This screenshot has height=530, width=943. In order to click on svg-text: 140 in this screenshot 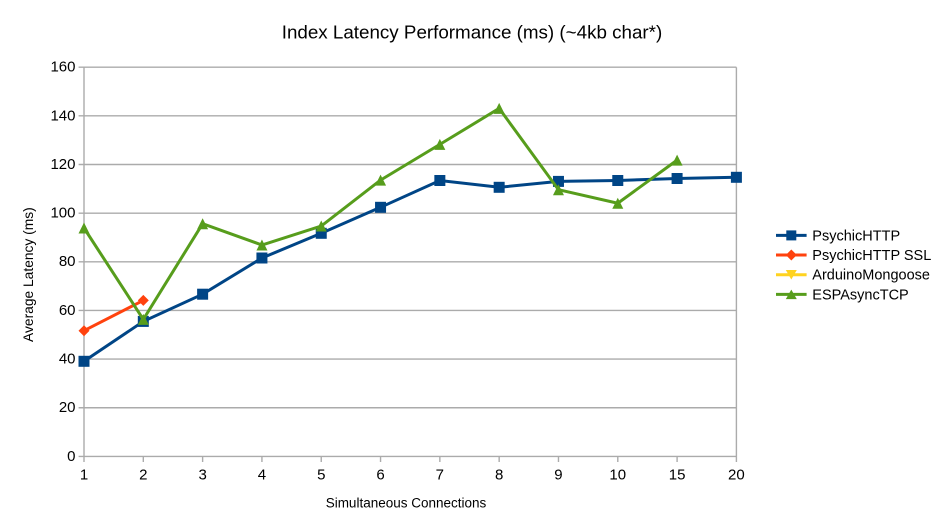, I will do `click(62, 115)`.